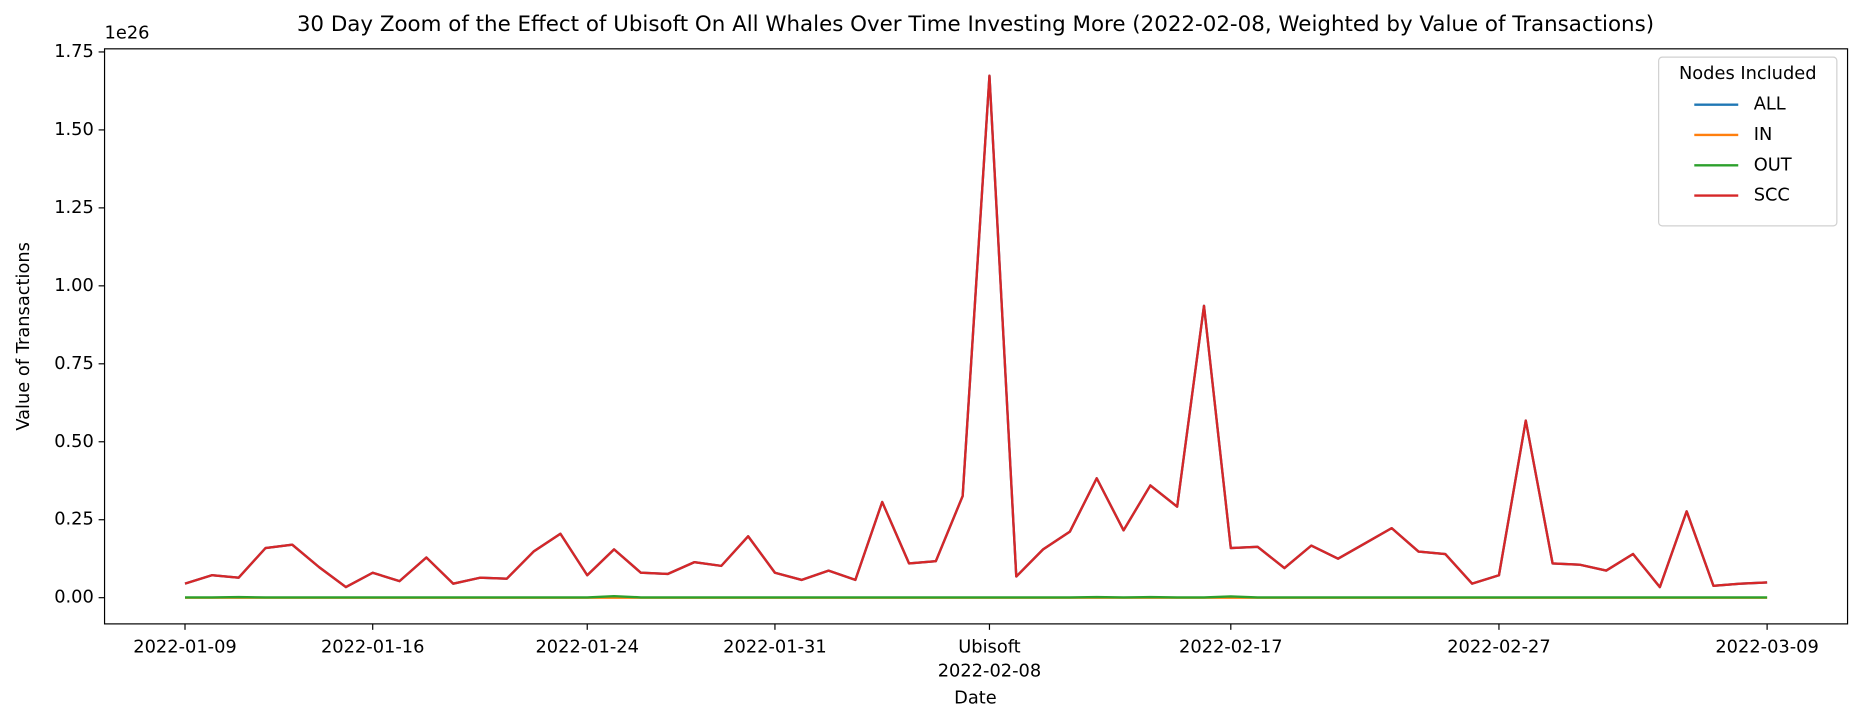 Image resolution: width=1863 pixels, height=725 pixels. I want to click on legend-title: Nodes Included, so click(1748, 73).